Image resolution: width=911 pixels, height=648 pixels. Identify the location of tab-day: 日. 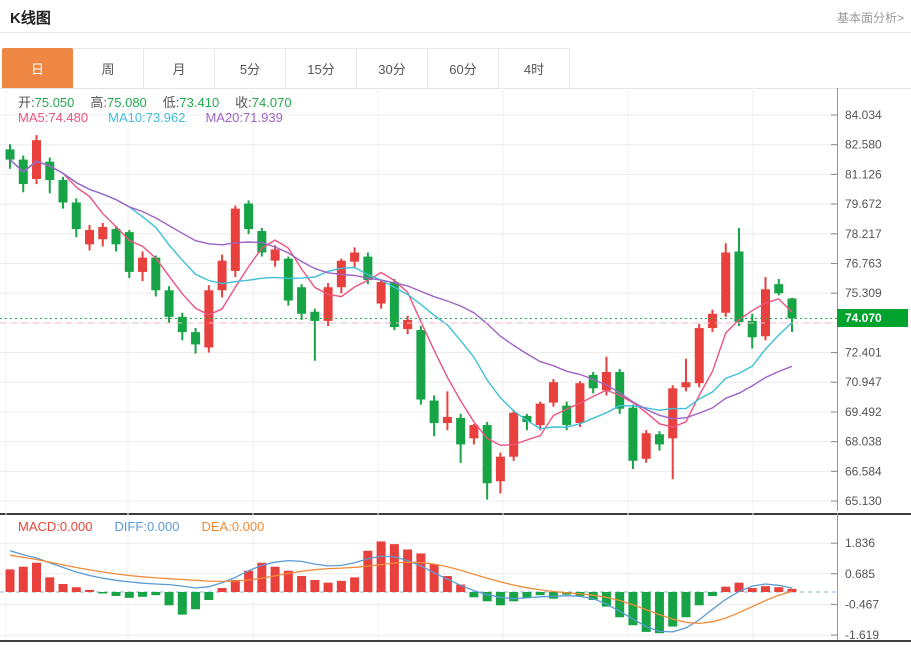
(37, 68).